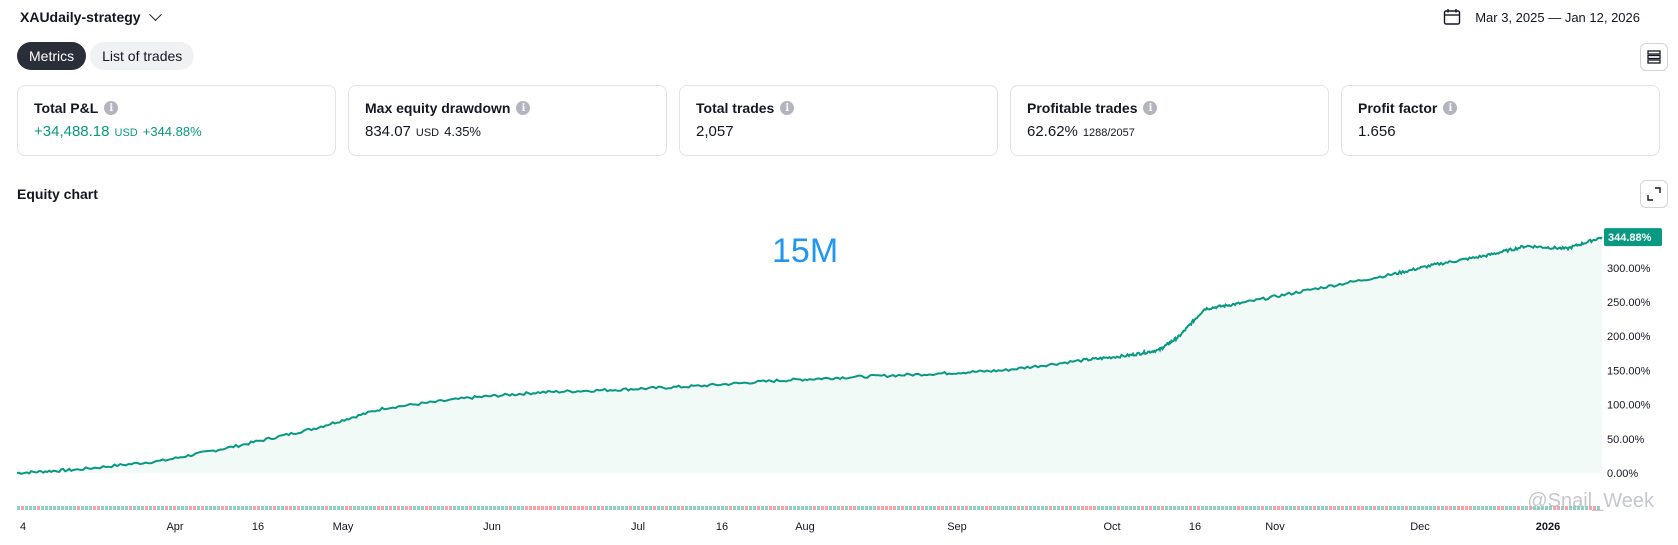 This screenshot has height=545, width=1678. I want to click on expand-chart-button, so click(1654, 194).